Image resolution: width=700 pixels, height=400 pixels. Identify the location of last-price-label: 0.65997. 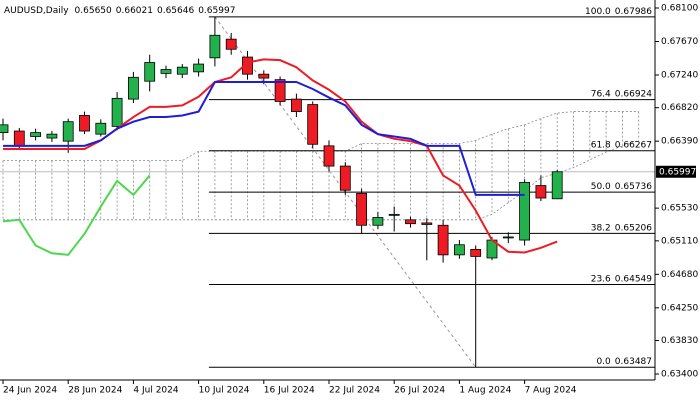
(677, 172).